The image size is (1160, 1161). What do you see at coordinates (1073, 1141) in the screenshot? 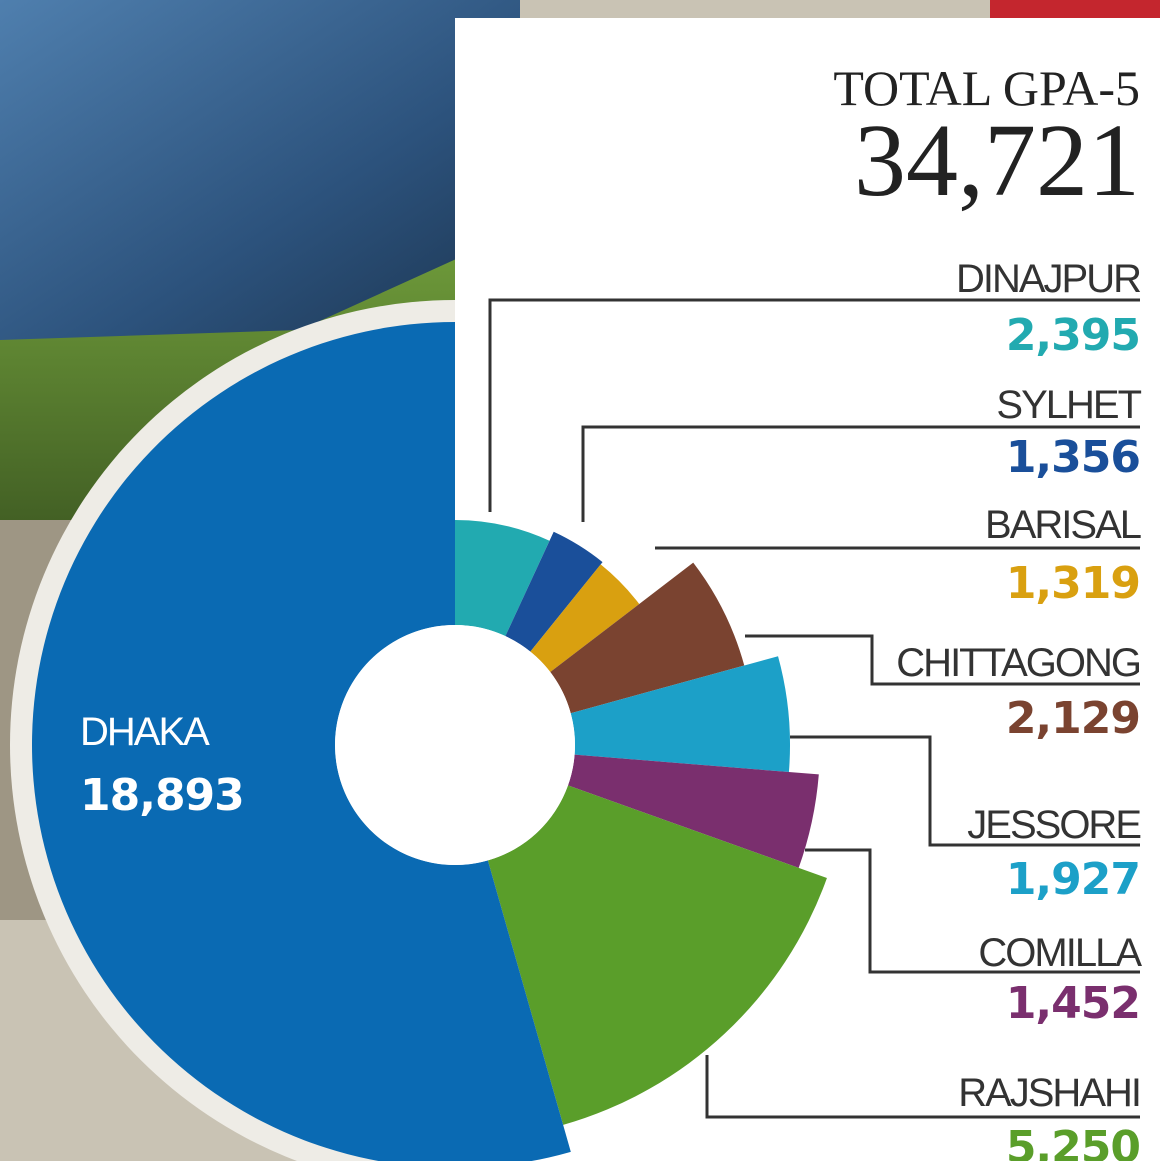
I see `value-label: 5,250` at bounding box center [1073, 1141].